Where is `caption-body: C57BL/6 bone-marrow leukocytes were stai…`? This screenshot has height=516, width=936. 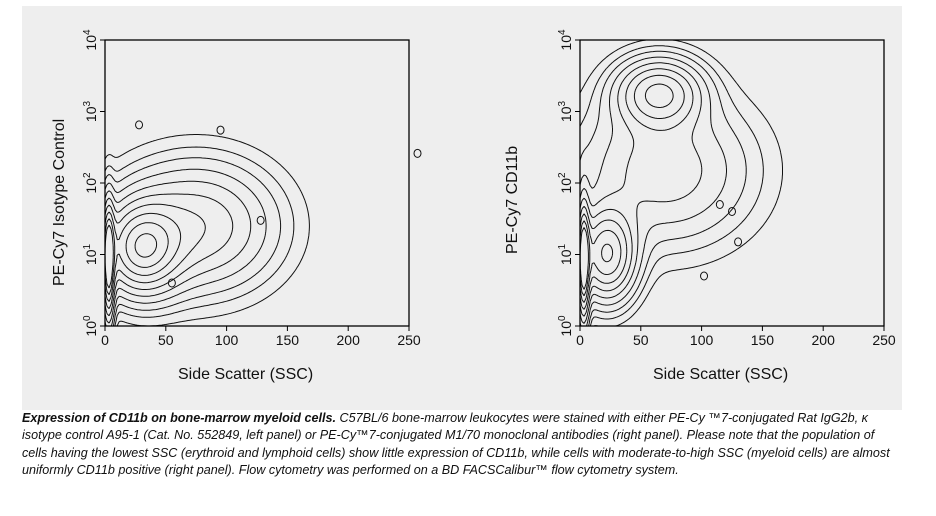
caption-body: C57BL/6 bone-marrow leukocytes were stai… is located at coordinates (456, 444).